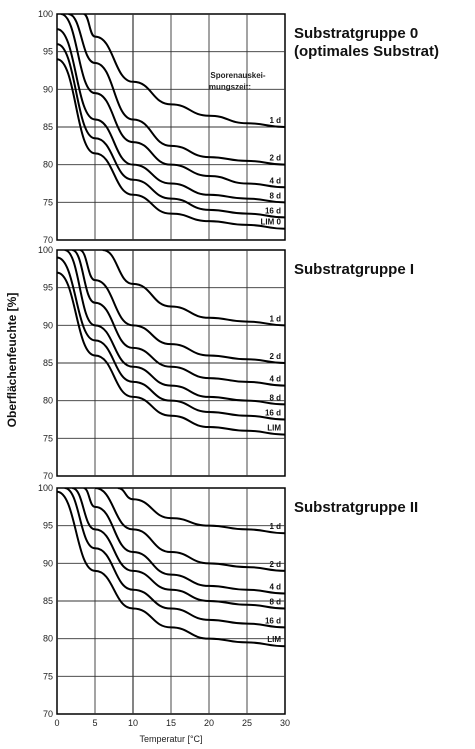  What do you see at coordinates (56, 723) in the screenshot?
I see `x-tick-label: 0` at bounding box center [56, 723].